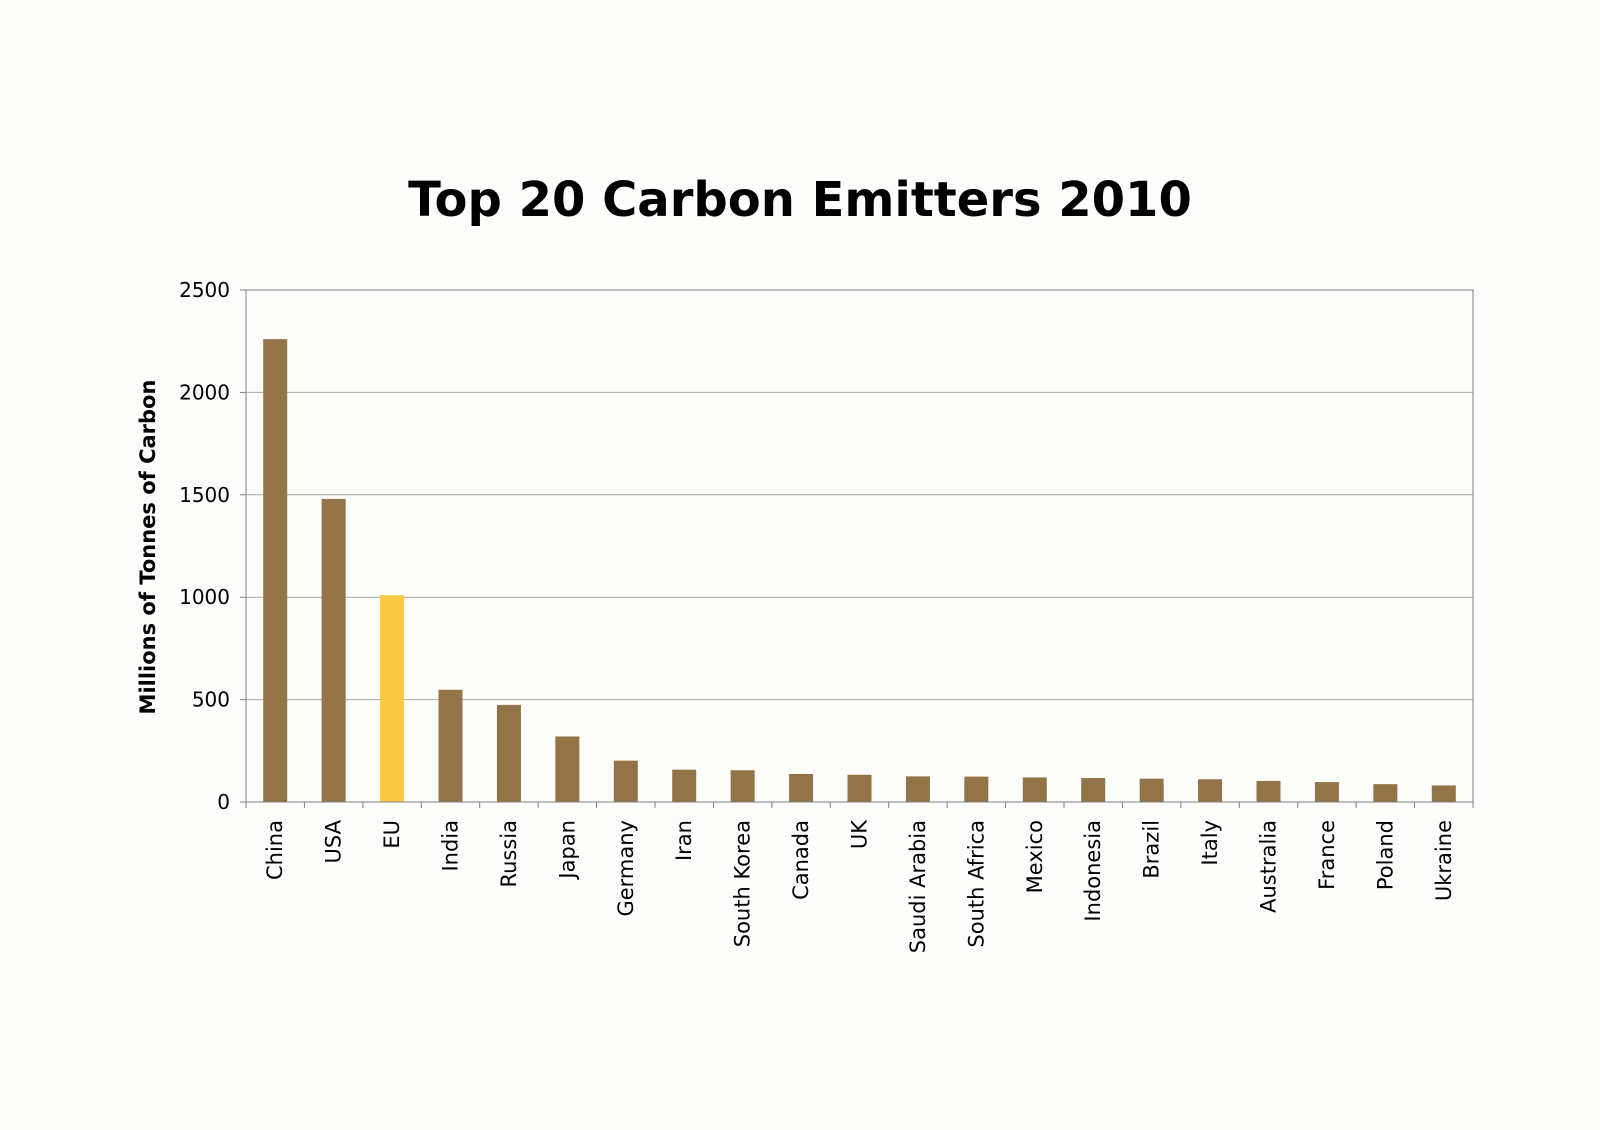 The height and width of the screenshot is (1130, 1600). I want to click on bar-saudi-arabia, so click(917, 789).